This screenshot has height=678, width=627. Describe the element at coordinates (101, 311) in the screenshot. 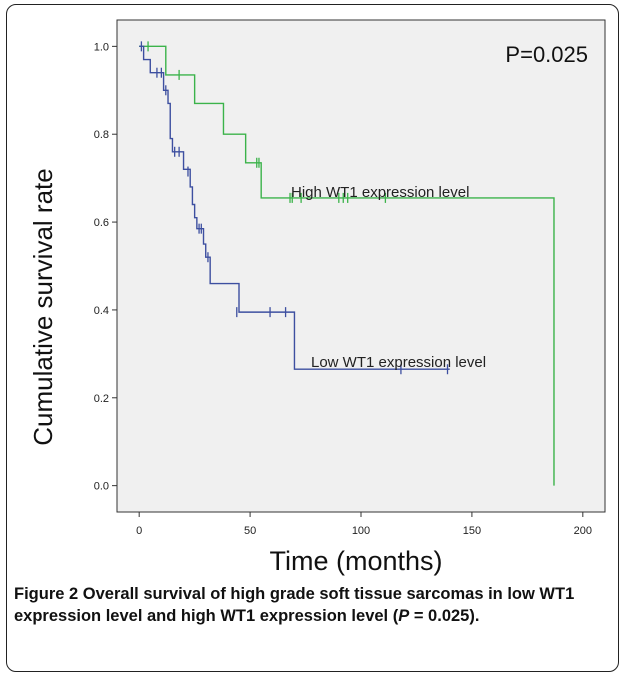

I see `y-tick-label: 0.4` at that location.